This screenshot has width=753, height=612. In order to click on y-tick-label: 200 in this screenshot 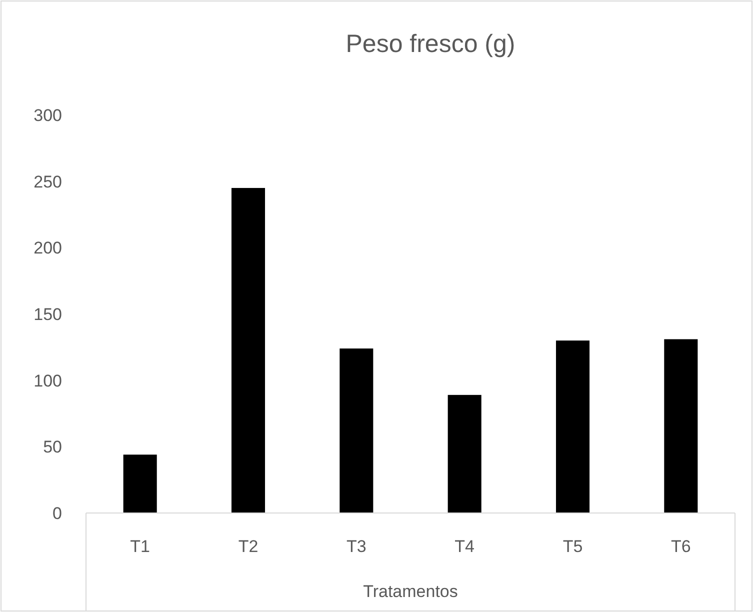, I will do `click(48, 248)`.